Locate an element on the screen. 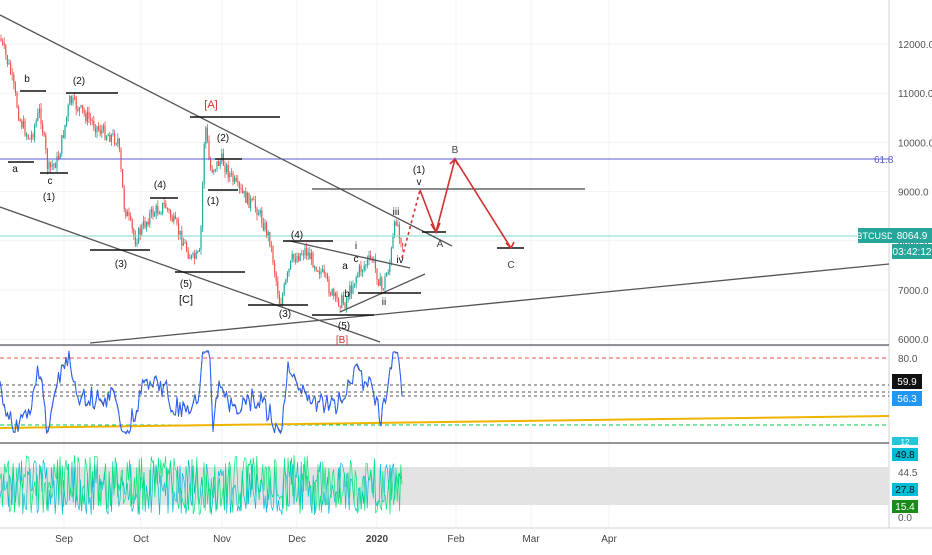 Image resolution: width=932 pixels, height=555 pixels. price-tick-label: 9000.0 is located at coordinates (913, 193).